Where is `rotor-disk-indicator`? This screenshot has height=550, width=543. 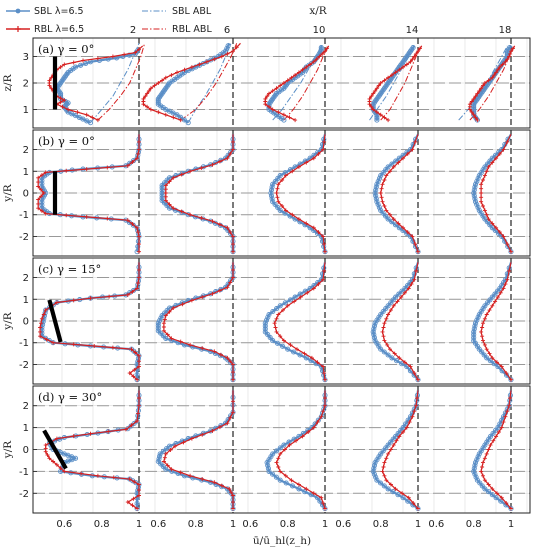
rotor-disk-indicator is located at coordinates (55, 449).